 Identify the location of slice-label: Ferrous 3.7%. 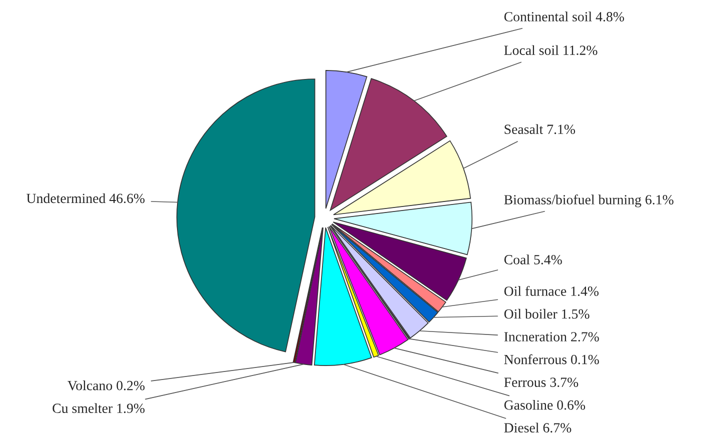
(541, 383).